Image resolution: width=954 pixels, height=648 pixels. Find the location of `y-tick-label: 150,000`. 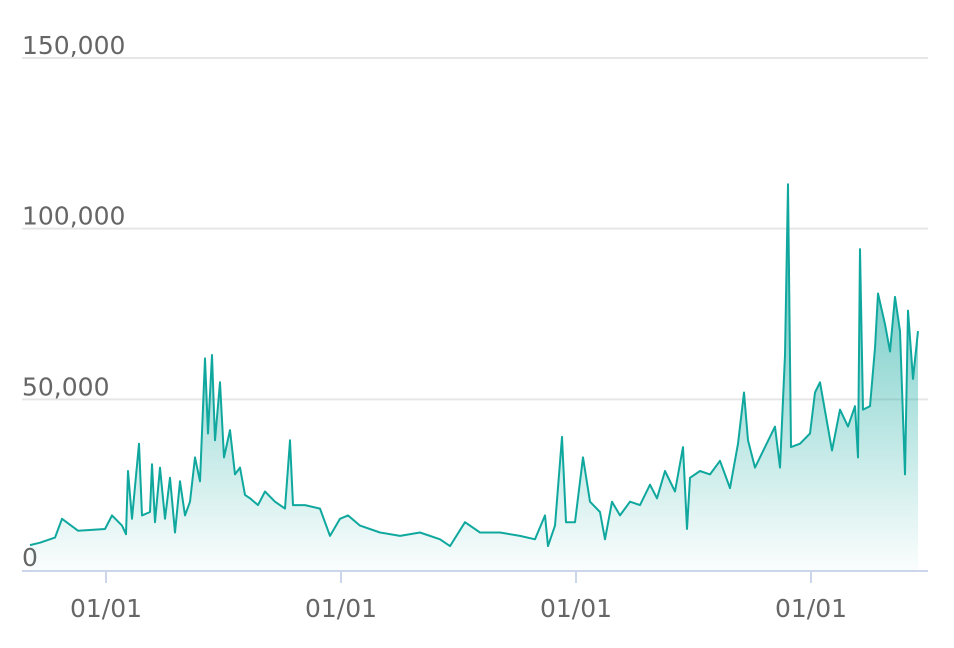

y-tick-label: 150,000 is located at coordinates (73, 45).